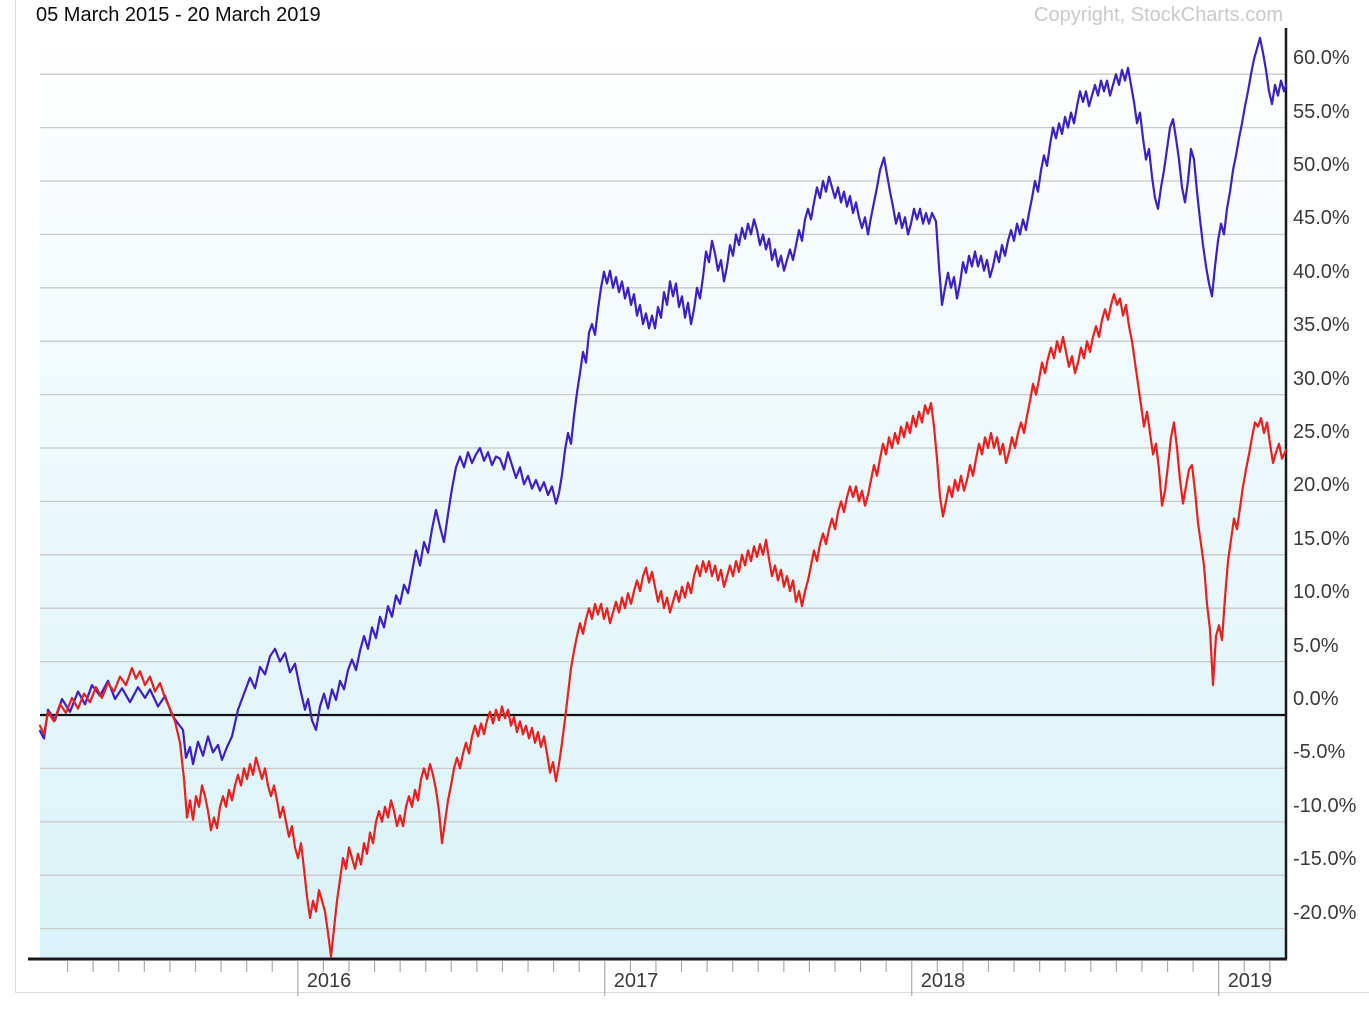  Describe the element at coordinates (15, 496) in the screenshot. I see `left-frame-line` at that location.